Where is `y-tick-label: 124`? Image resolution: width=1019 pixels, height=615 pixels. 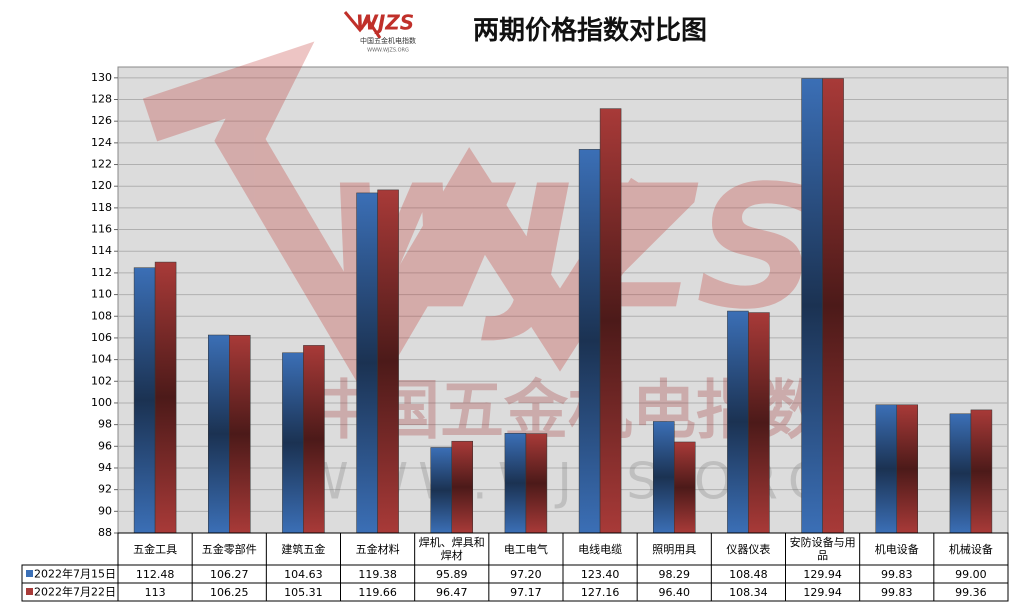 y-tick-label: 124 is located at coordinates (101, 142).